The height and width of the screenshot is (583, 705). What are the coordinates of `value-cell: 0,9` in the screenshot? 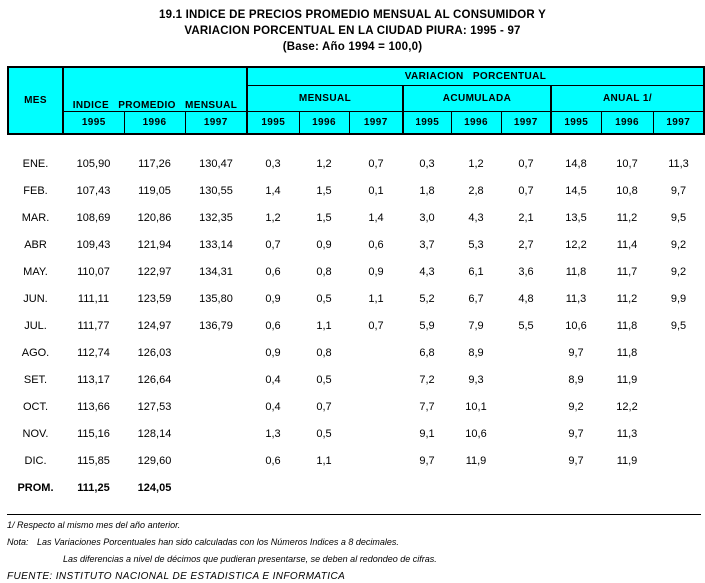 It's located at (376, 271).